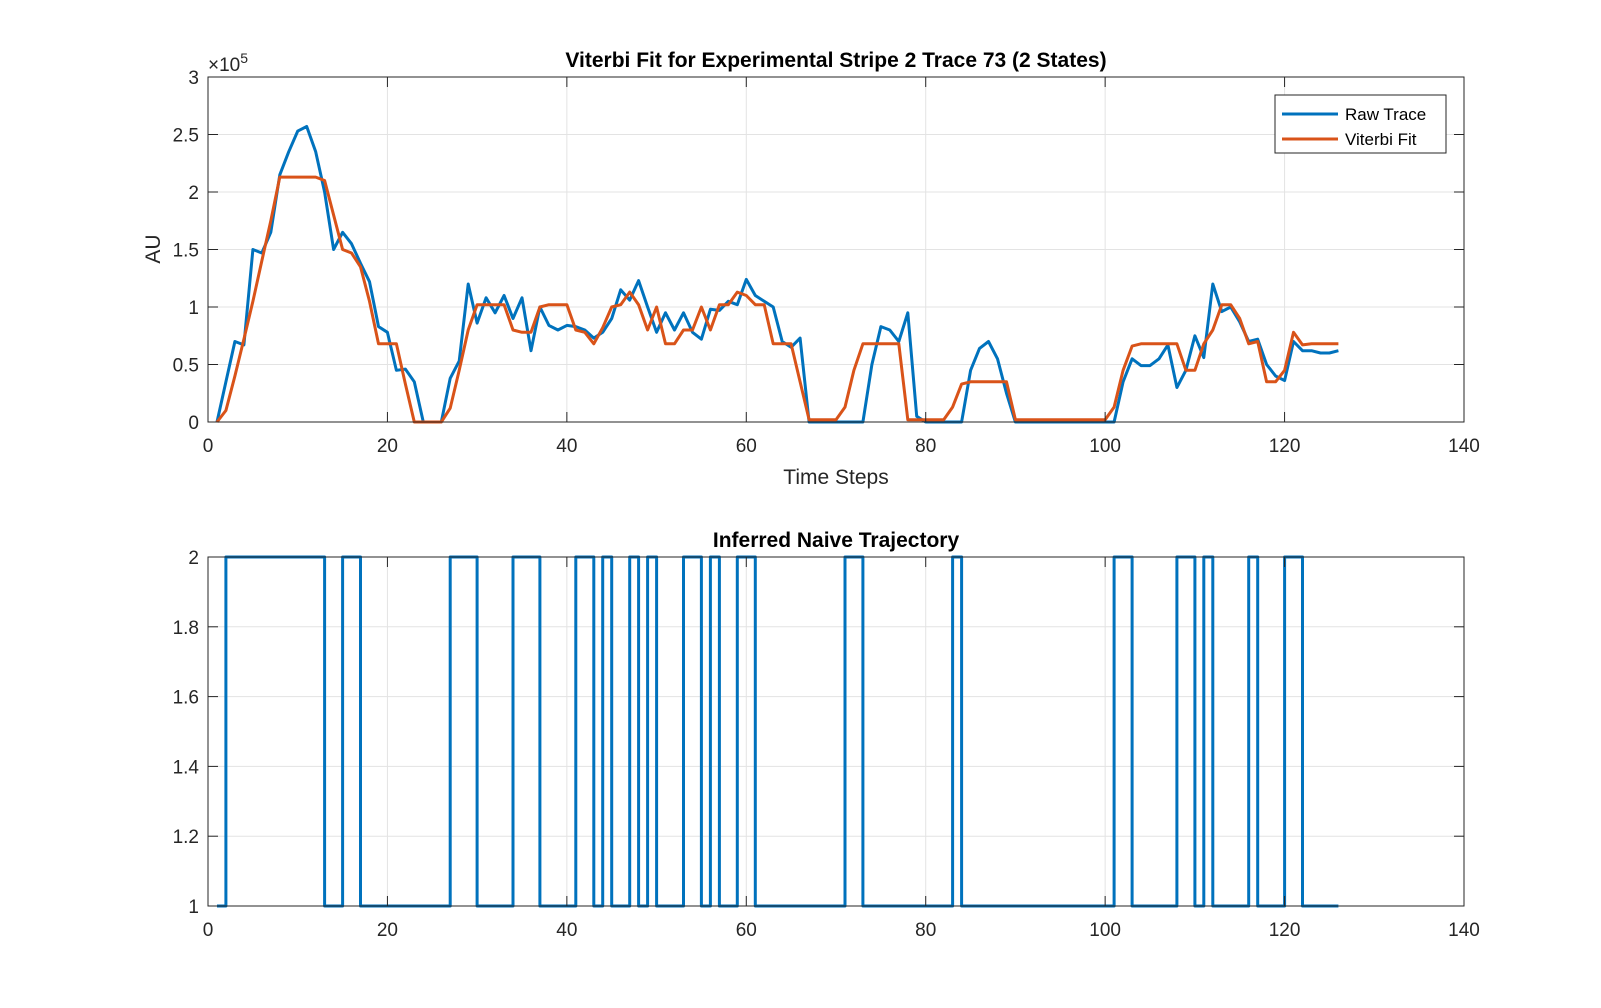 The height and width of the screenshot is (1008, 1601). What do you see at coordinates (244, 58) in the screenshot?
I see `y-exponent-power: 5` at bounding box center [244, 58].